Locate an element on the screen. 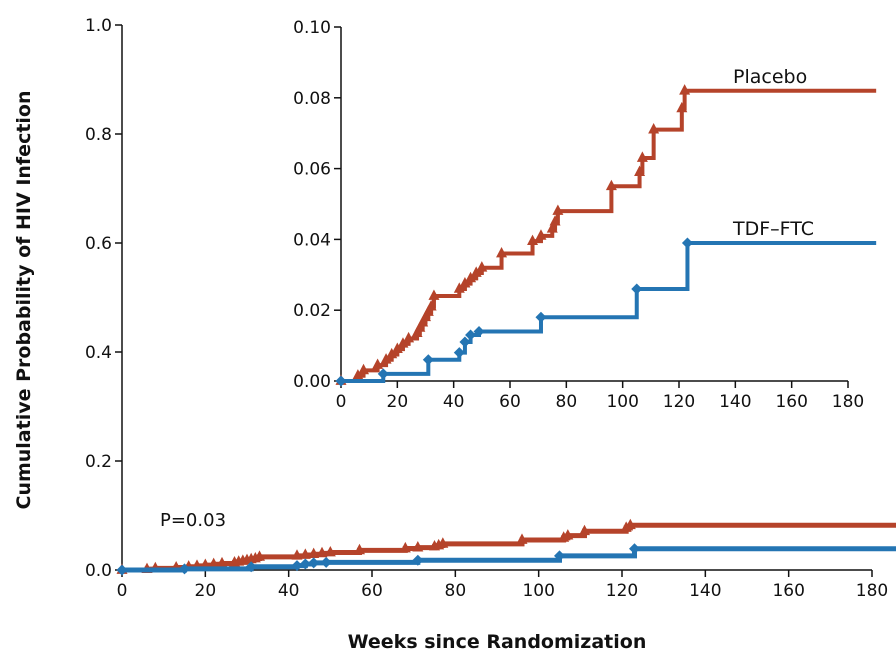  placebo-series-label: Placebo is located at coordinates (770, 77).